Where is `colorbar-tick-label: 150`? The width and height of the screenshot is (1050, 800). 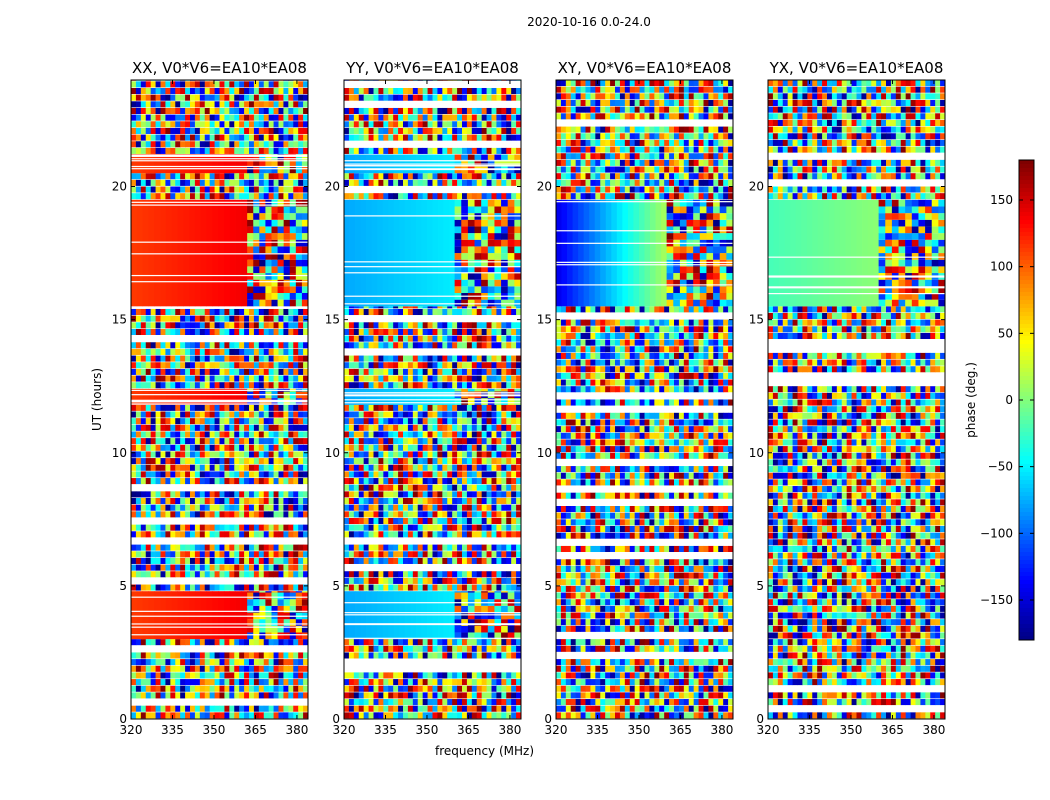 colorbar-tick-label: 150 is located at coordinates (1001, 200).